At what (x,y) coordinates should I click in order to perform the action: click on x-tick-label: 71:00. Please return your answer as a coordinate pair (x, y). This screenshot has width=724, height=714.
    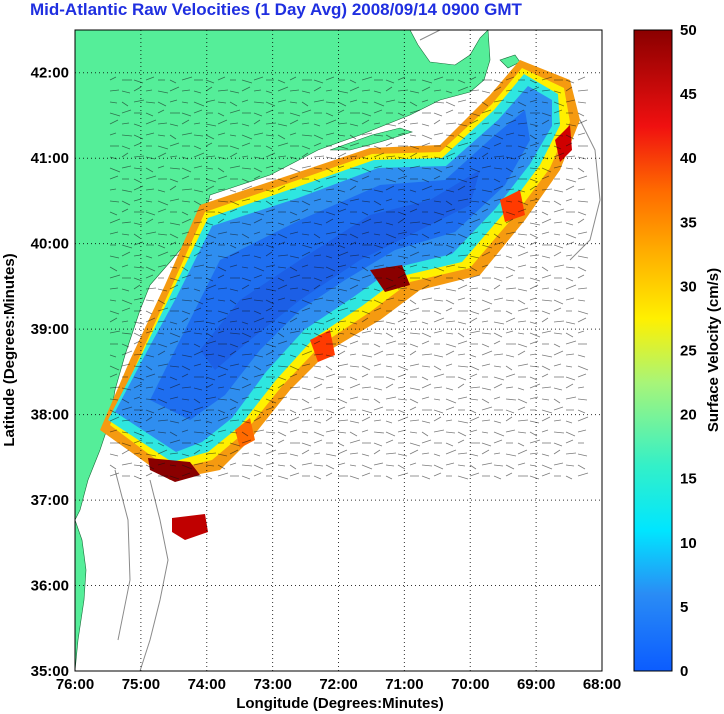
    Looking at the image, I should click on (404, 684).